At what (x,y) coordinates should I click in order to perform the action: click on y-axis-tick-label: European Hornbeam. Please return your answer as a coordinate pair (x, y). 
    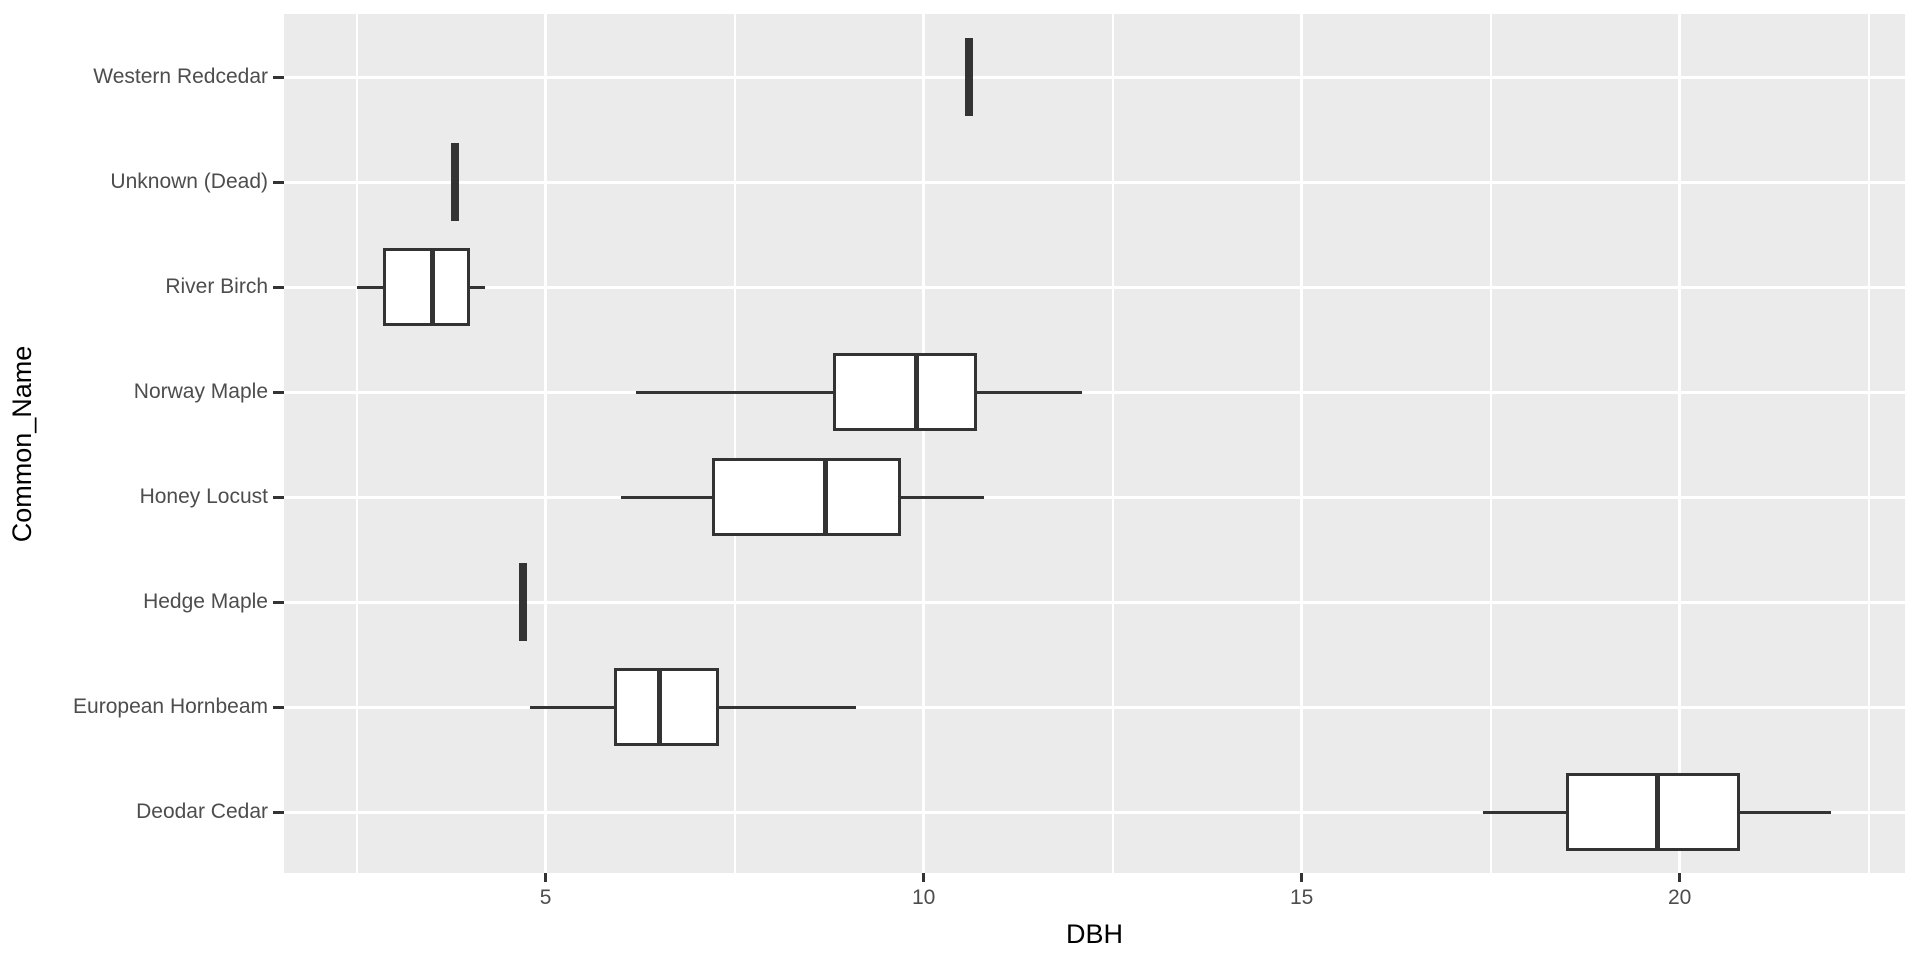
    Looking at the image, I should click on (170, 706).